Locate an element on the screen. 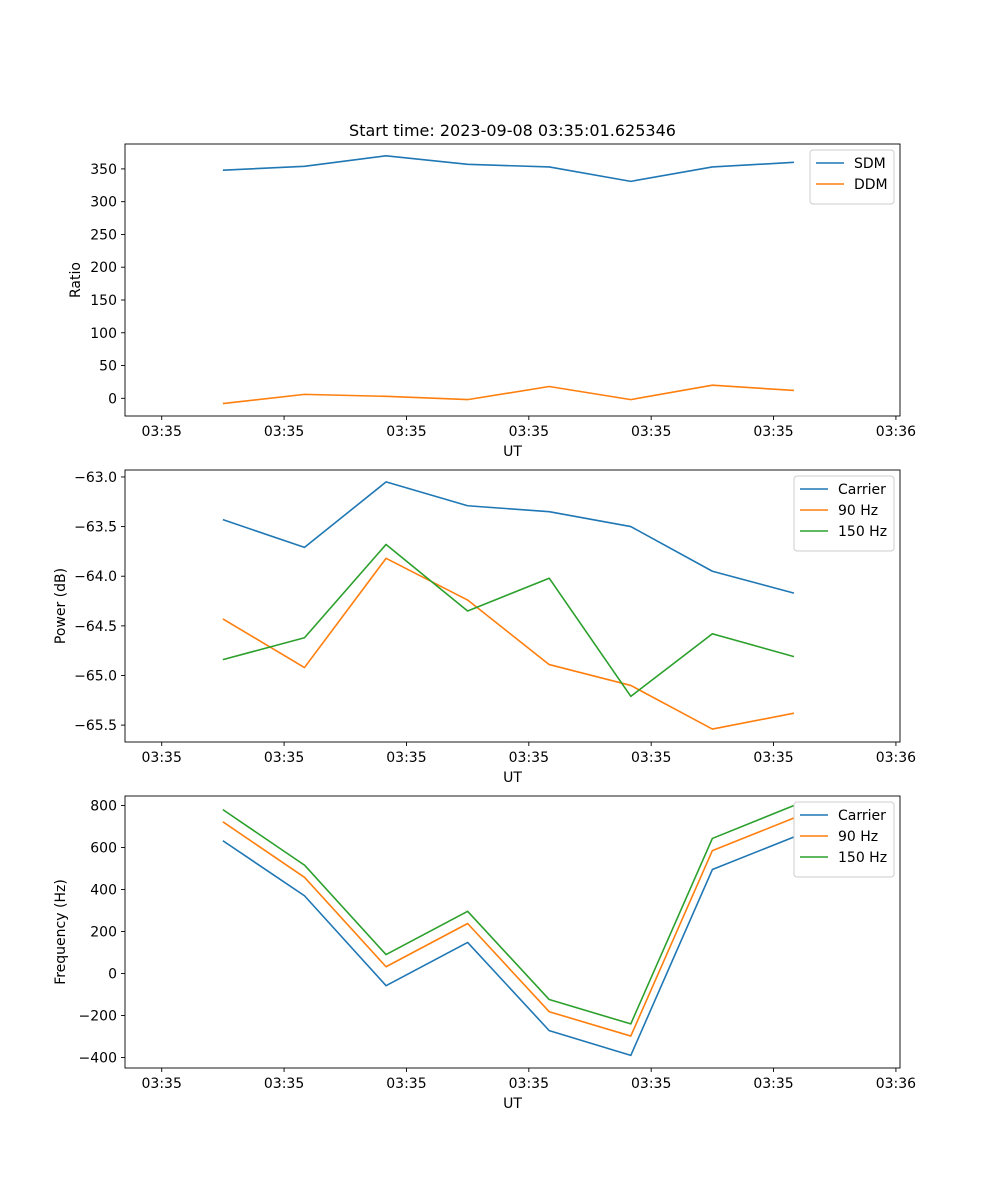 This screenshot has width=1000, height=1200. y-tick-label: 400 is located at coordinates (103, 890).